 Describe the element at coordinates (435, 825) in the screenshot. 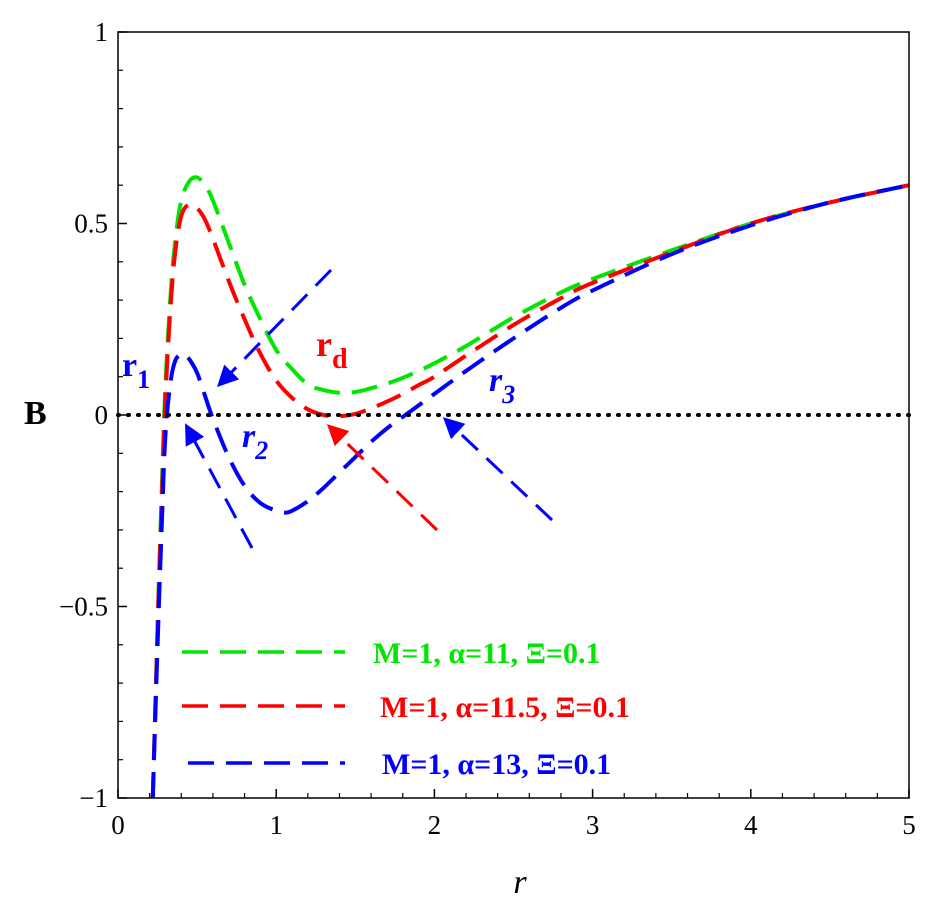

I see `x-tick-label: 2` at that location.